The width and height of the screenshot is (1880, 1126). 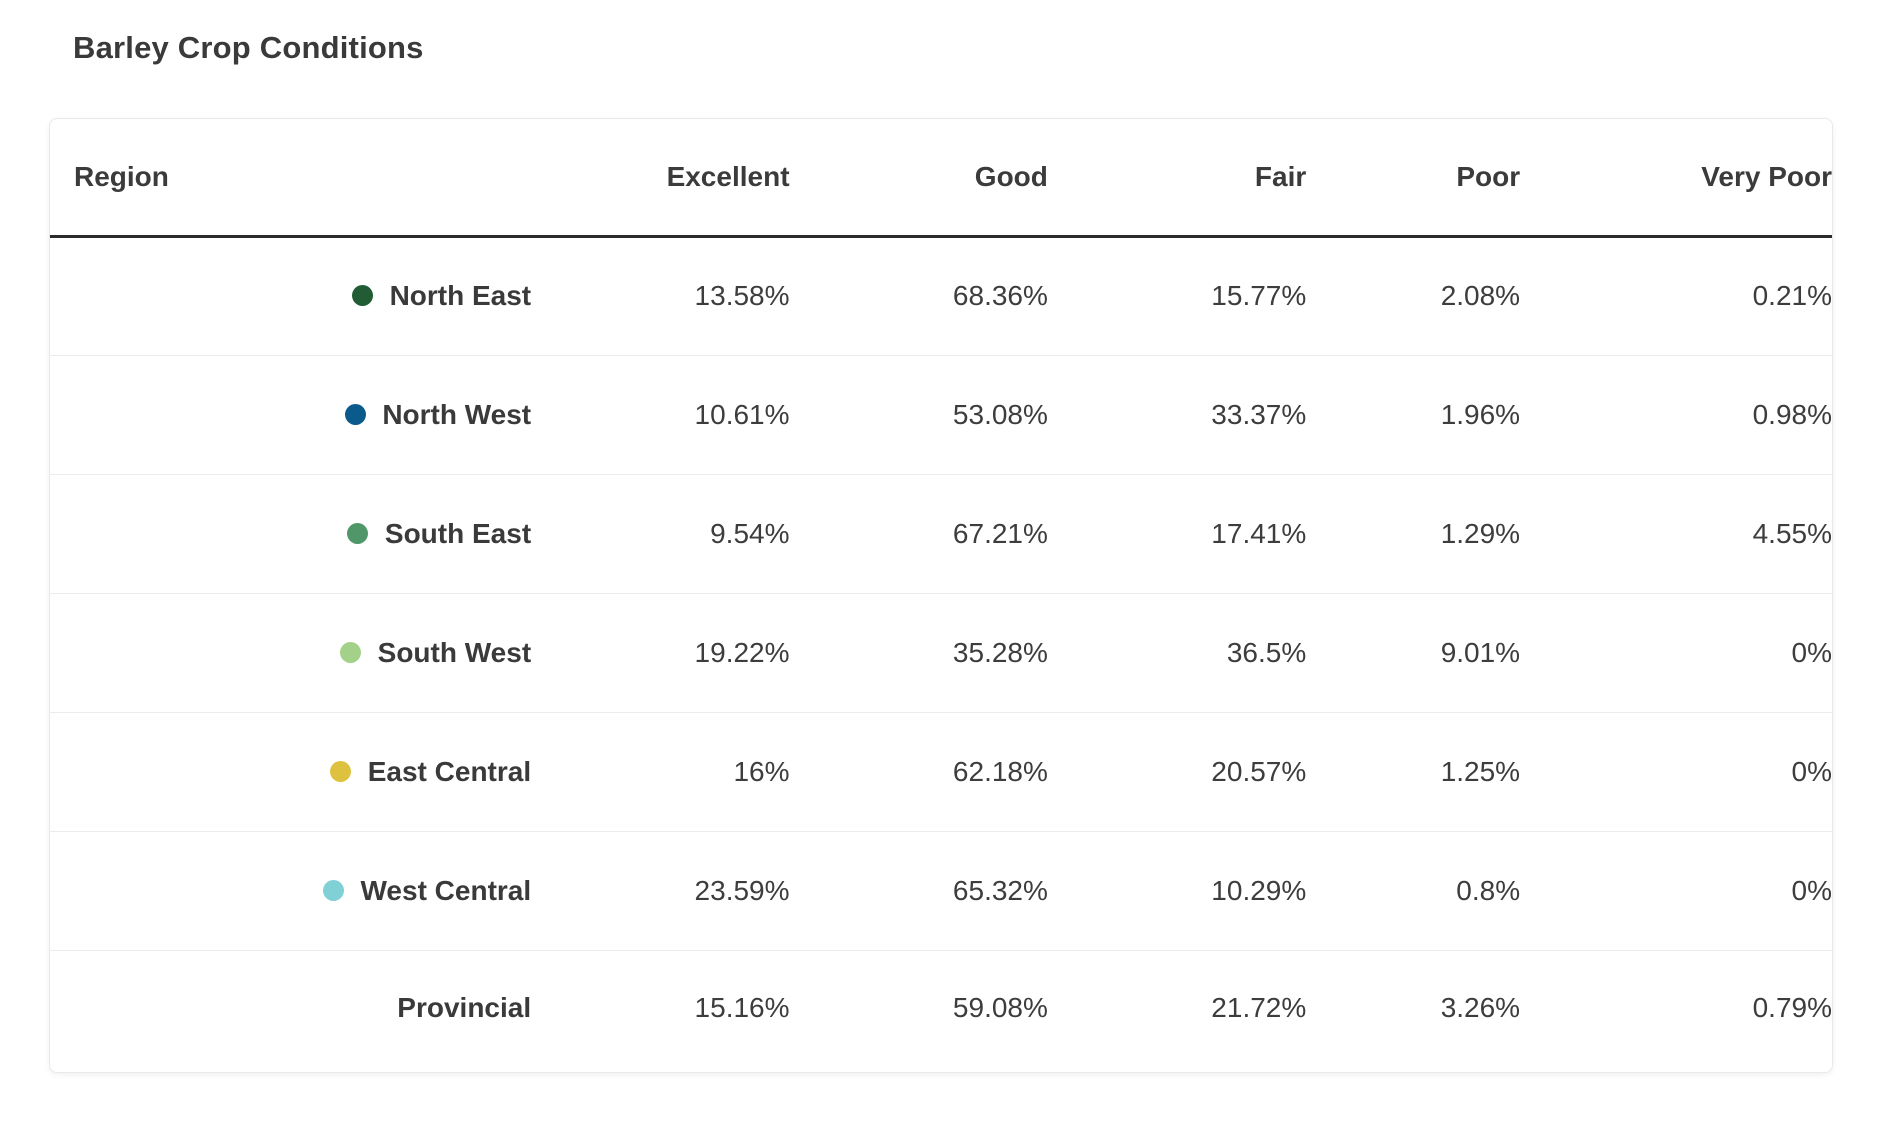 What do you see at coordinates (121, 176) in the screenshot?
I see `column-header-region: Region` at bounding box center [121, 176].